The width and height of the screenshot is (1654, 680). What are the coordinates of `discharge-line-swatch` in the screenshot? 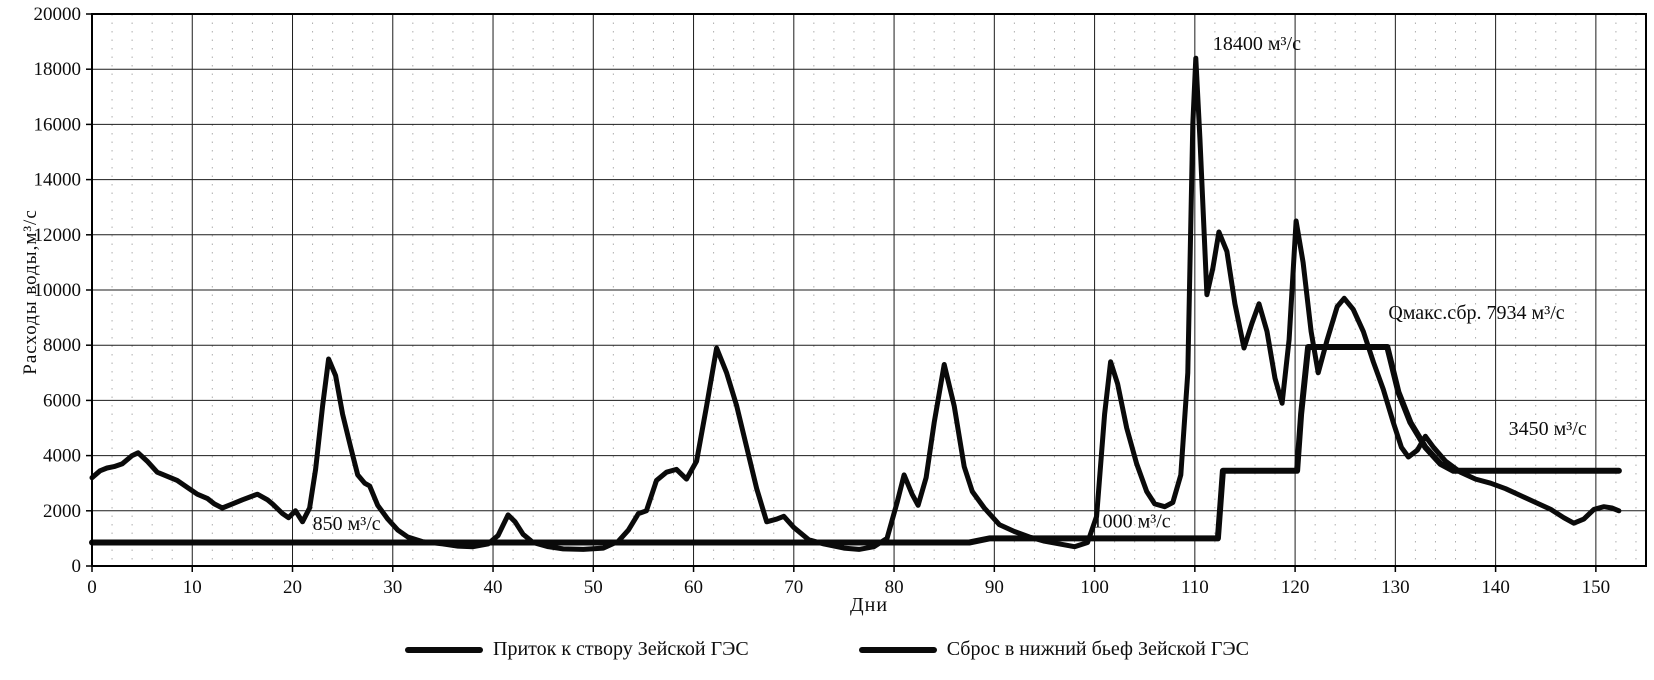 It's located at (897, 649).